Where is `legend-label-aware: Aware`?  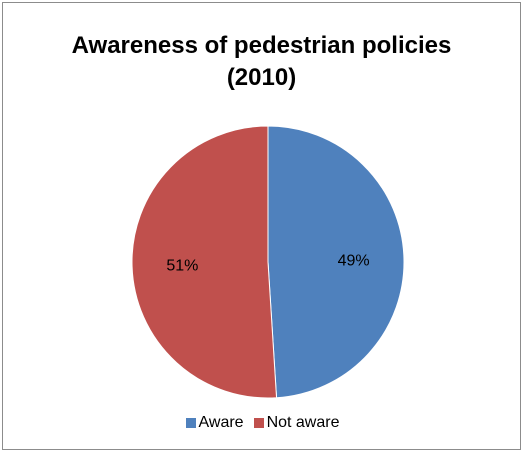
legend-label-aware: Aware is located at coordinates (221, 422).